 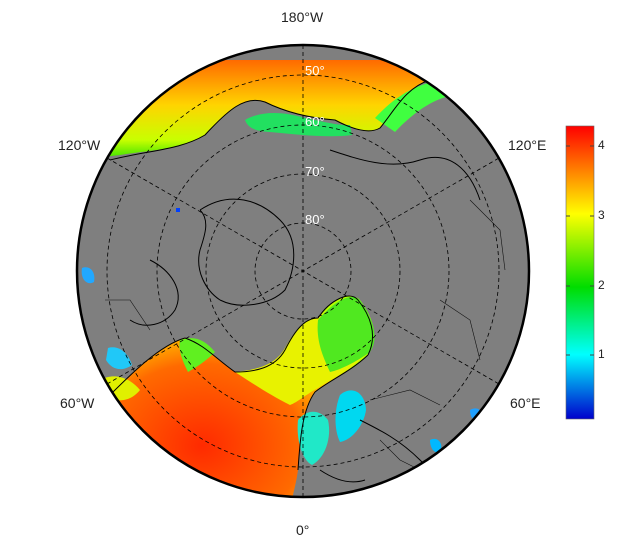 What do you see at coordinates (346, 334) in the screenshot?
I see `barents-green` at bounding box center [346, 334].